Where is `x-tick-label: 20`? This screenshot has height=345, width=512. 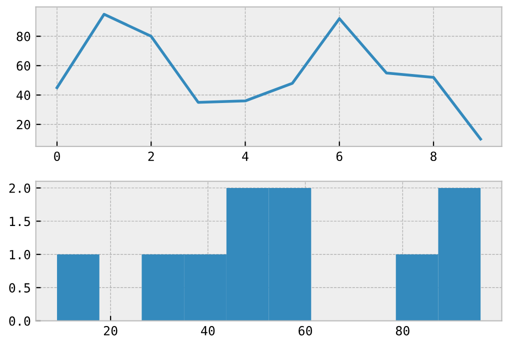 x-tick-label: 20 is located at coordinates (111, 331).